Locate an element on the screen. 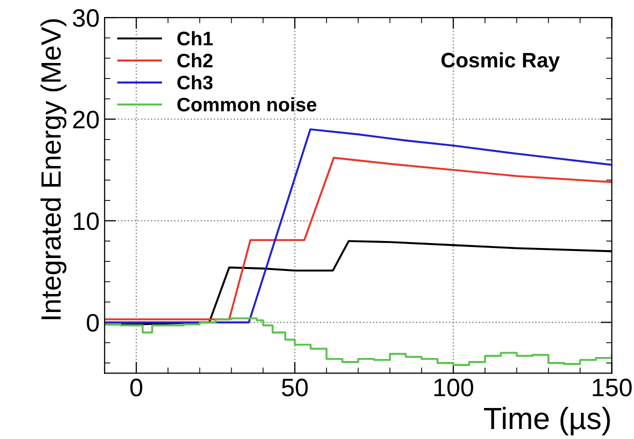 This screenshot has height=439, width=634. legend-label: Common noise is located at coordinates (246, 104).